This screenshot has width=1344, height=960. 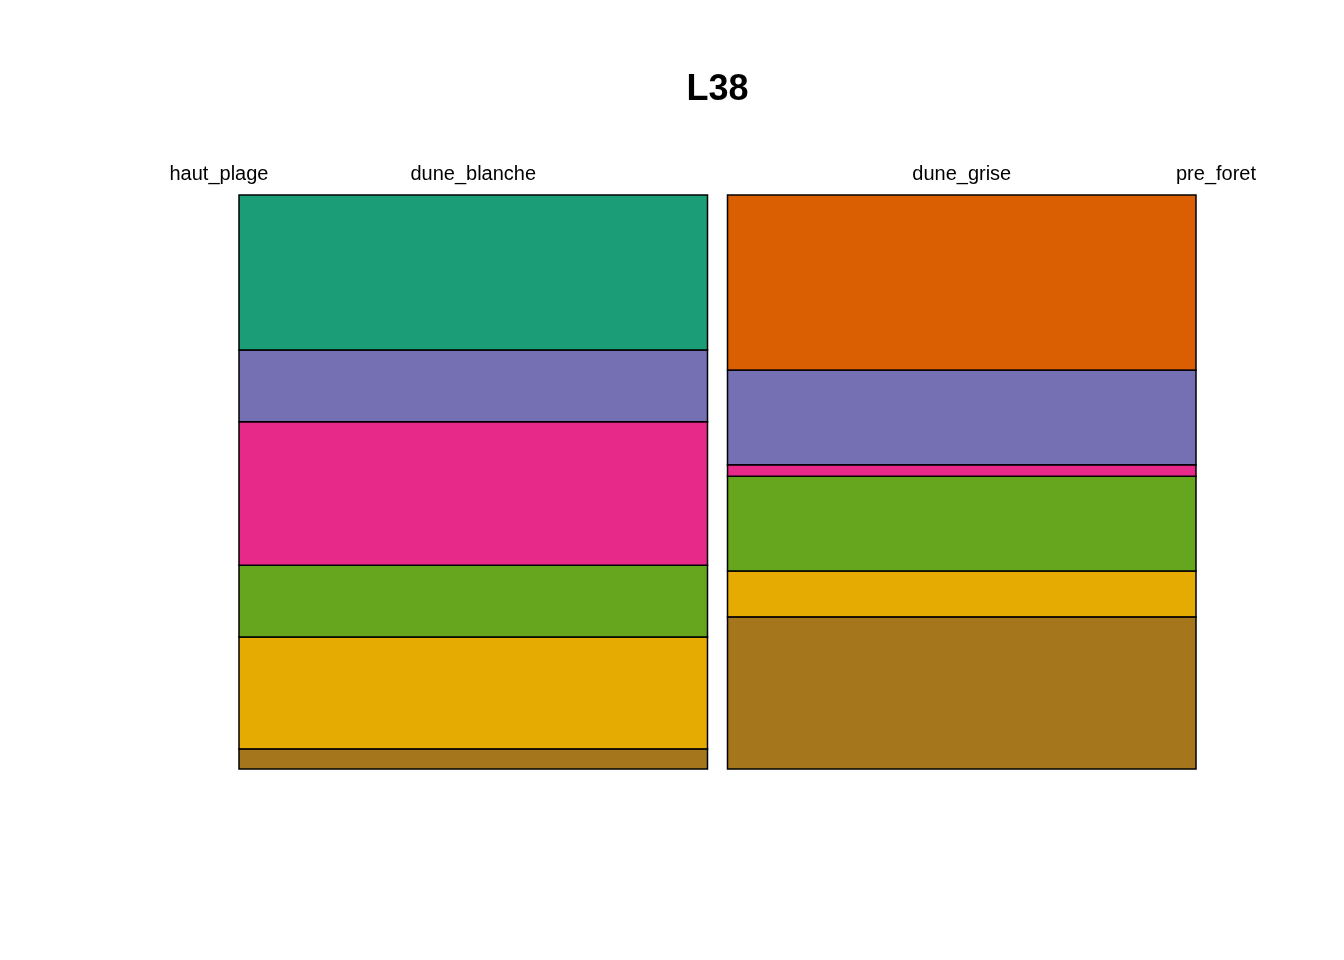 I want to click on x-tick-label: dune_blanche, so click(x=473, y=173).